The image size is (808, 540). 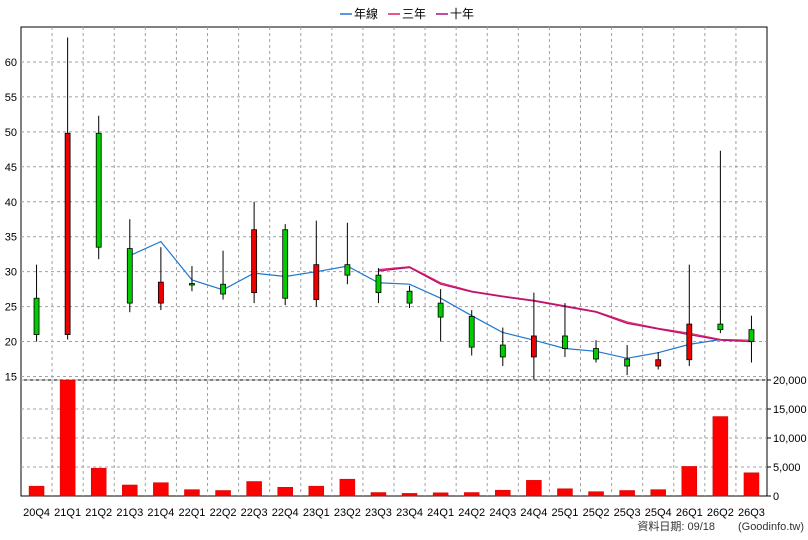 What do you see at coordinates (502, 513) in the screenshot?
I see `x-tick-label: 24Q3` at bounding box center [502, 513].